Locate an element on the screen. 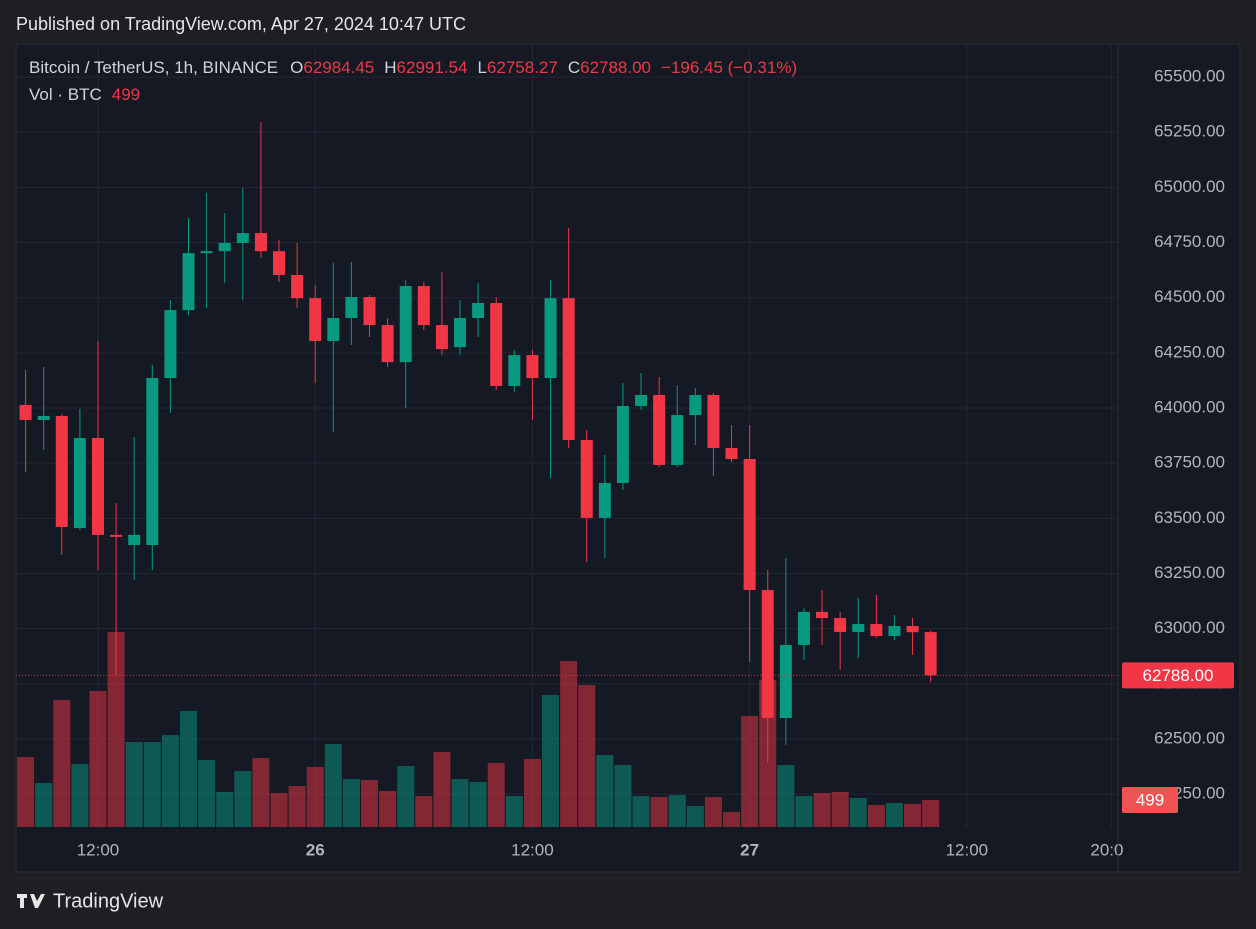 Image resolution: width=1256 pixels, height=929 pixels. y-tick-label: 64000.00 is located at coordinates (1189, 407).